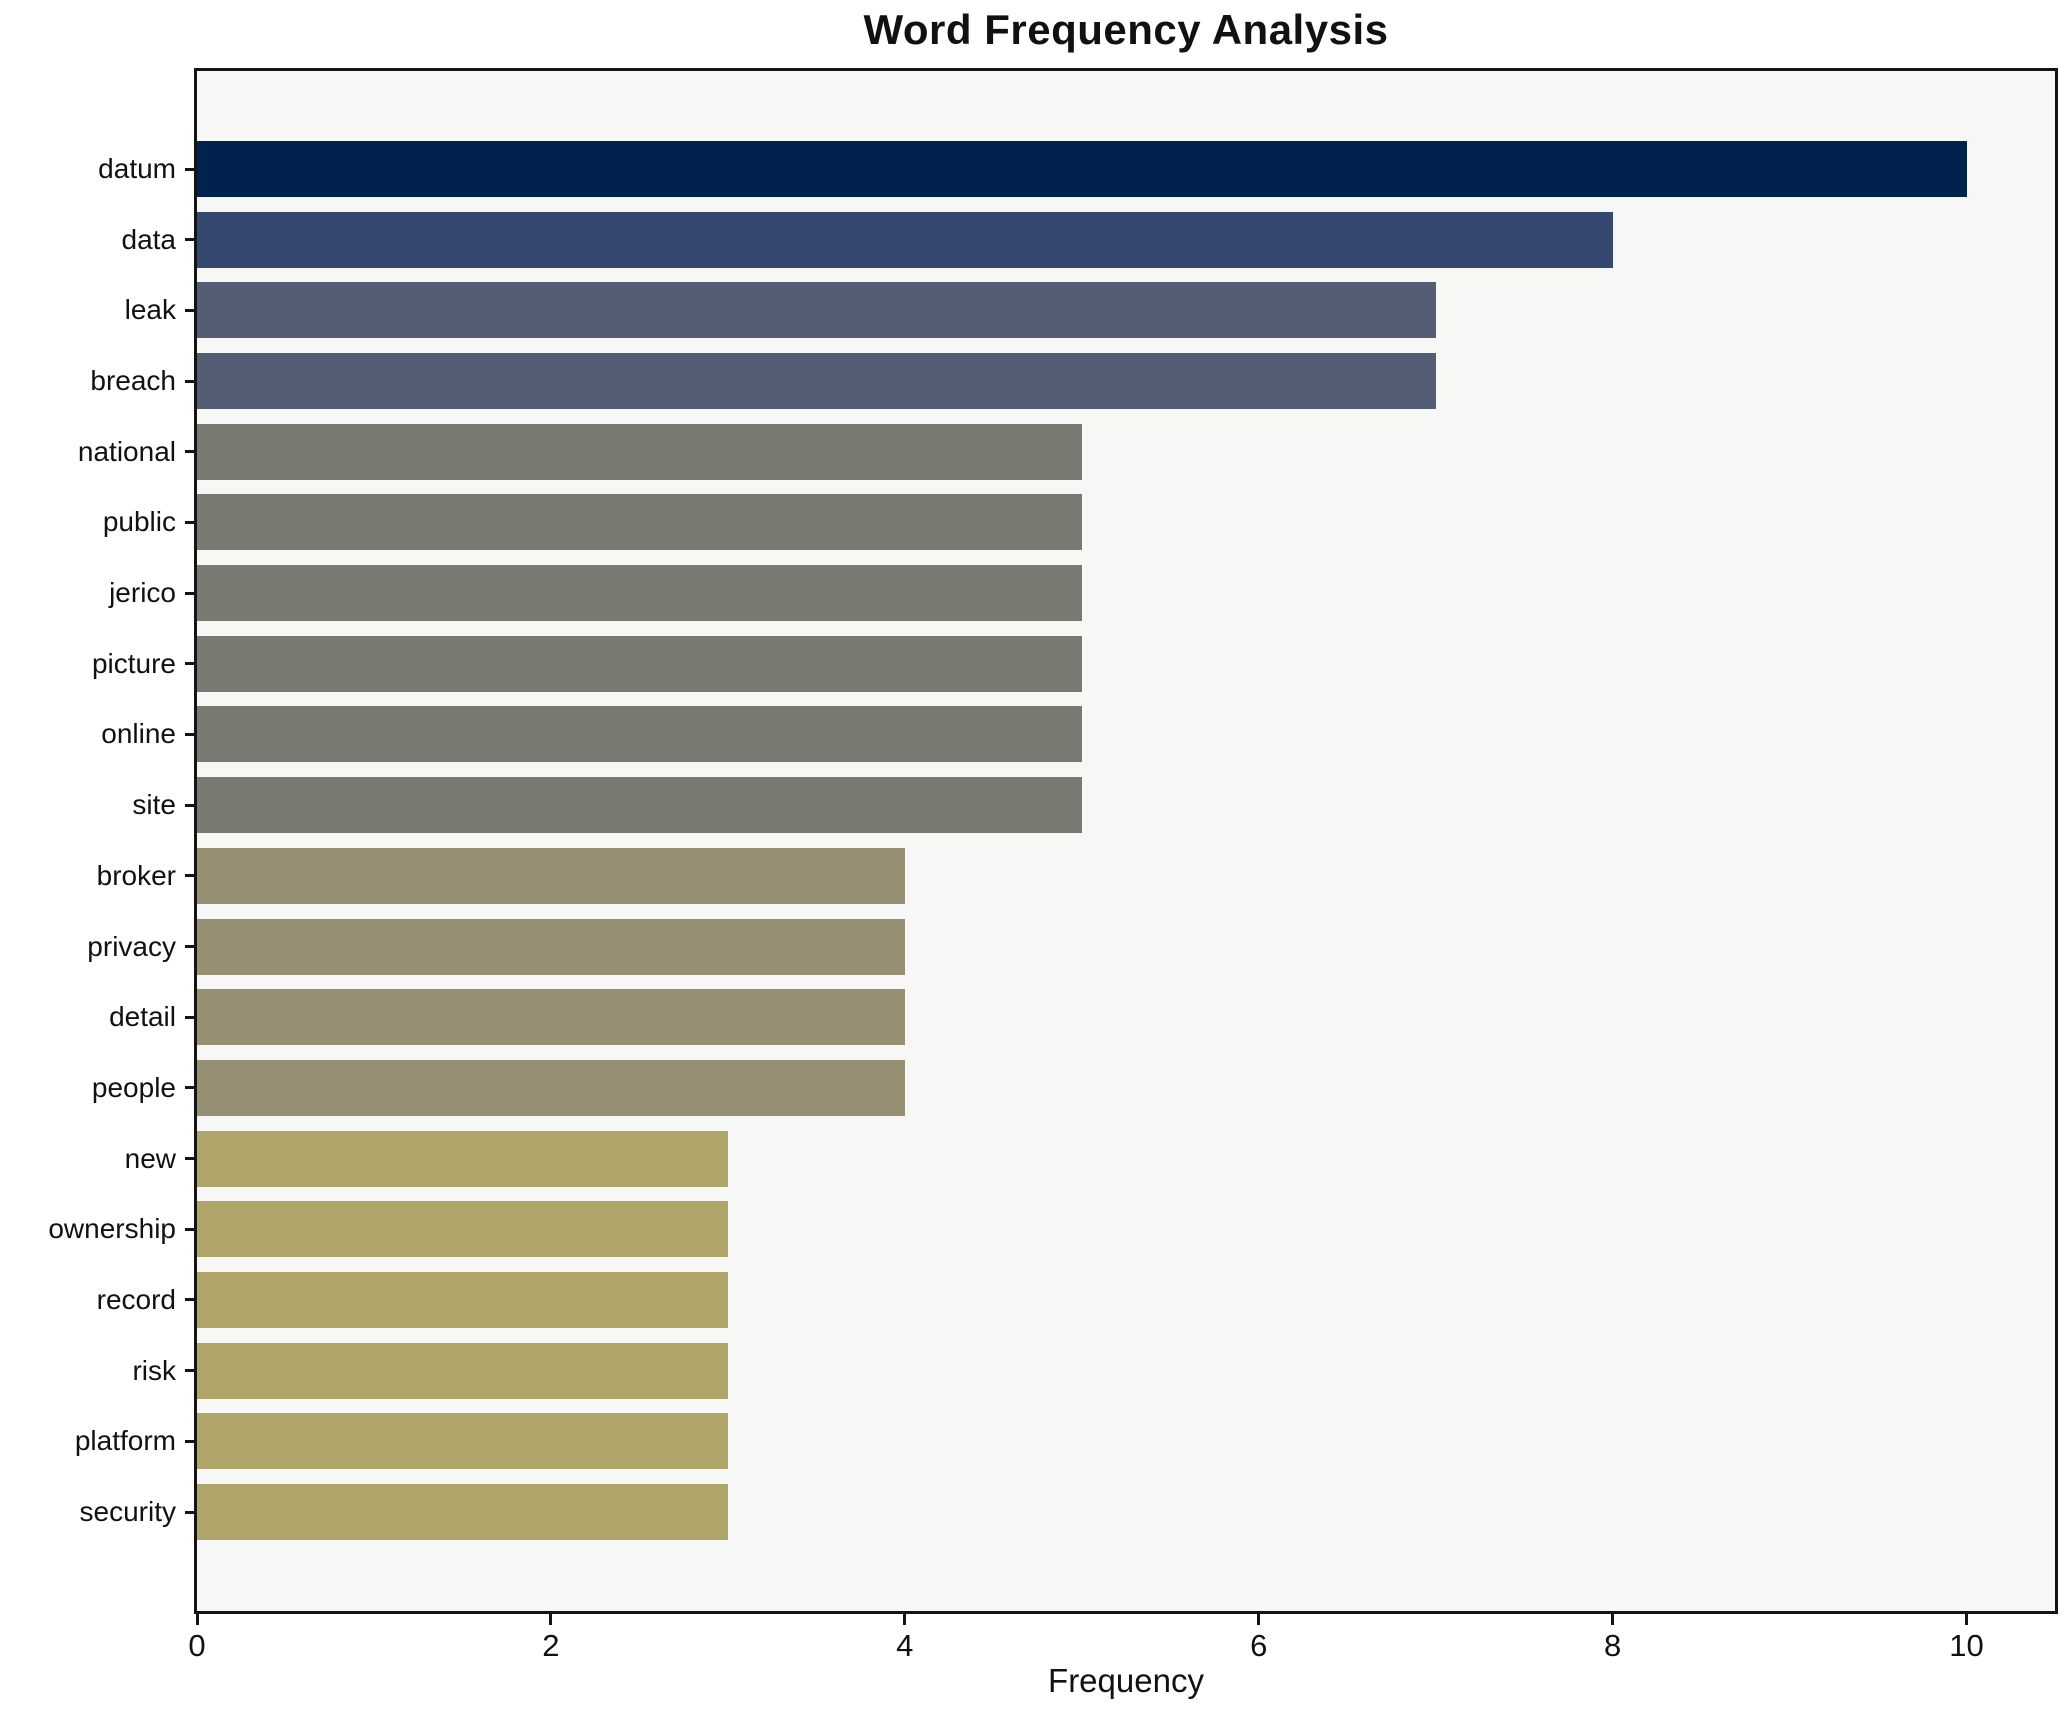 This screenshot has width=2071, height=1722. I want to click on y-tick-label-datum: datum, so click(137, 168).